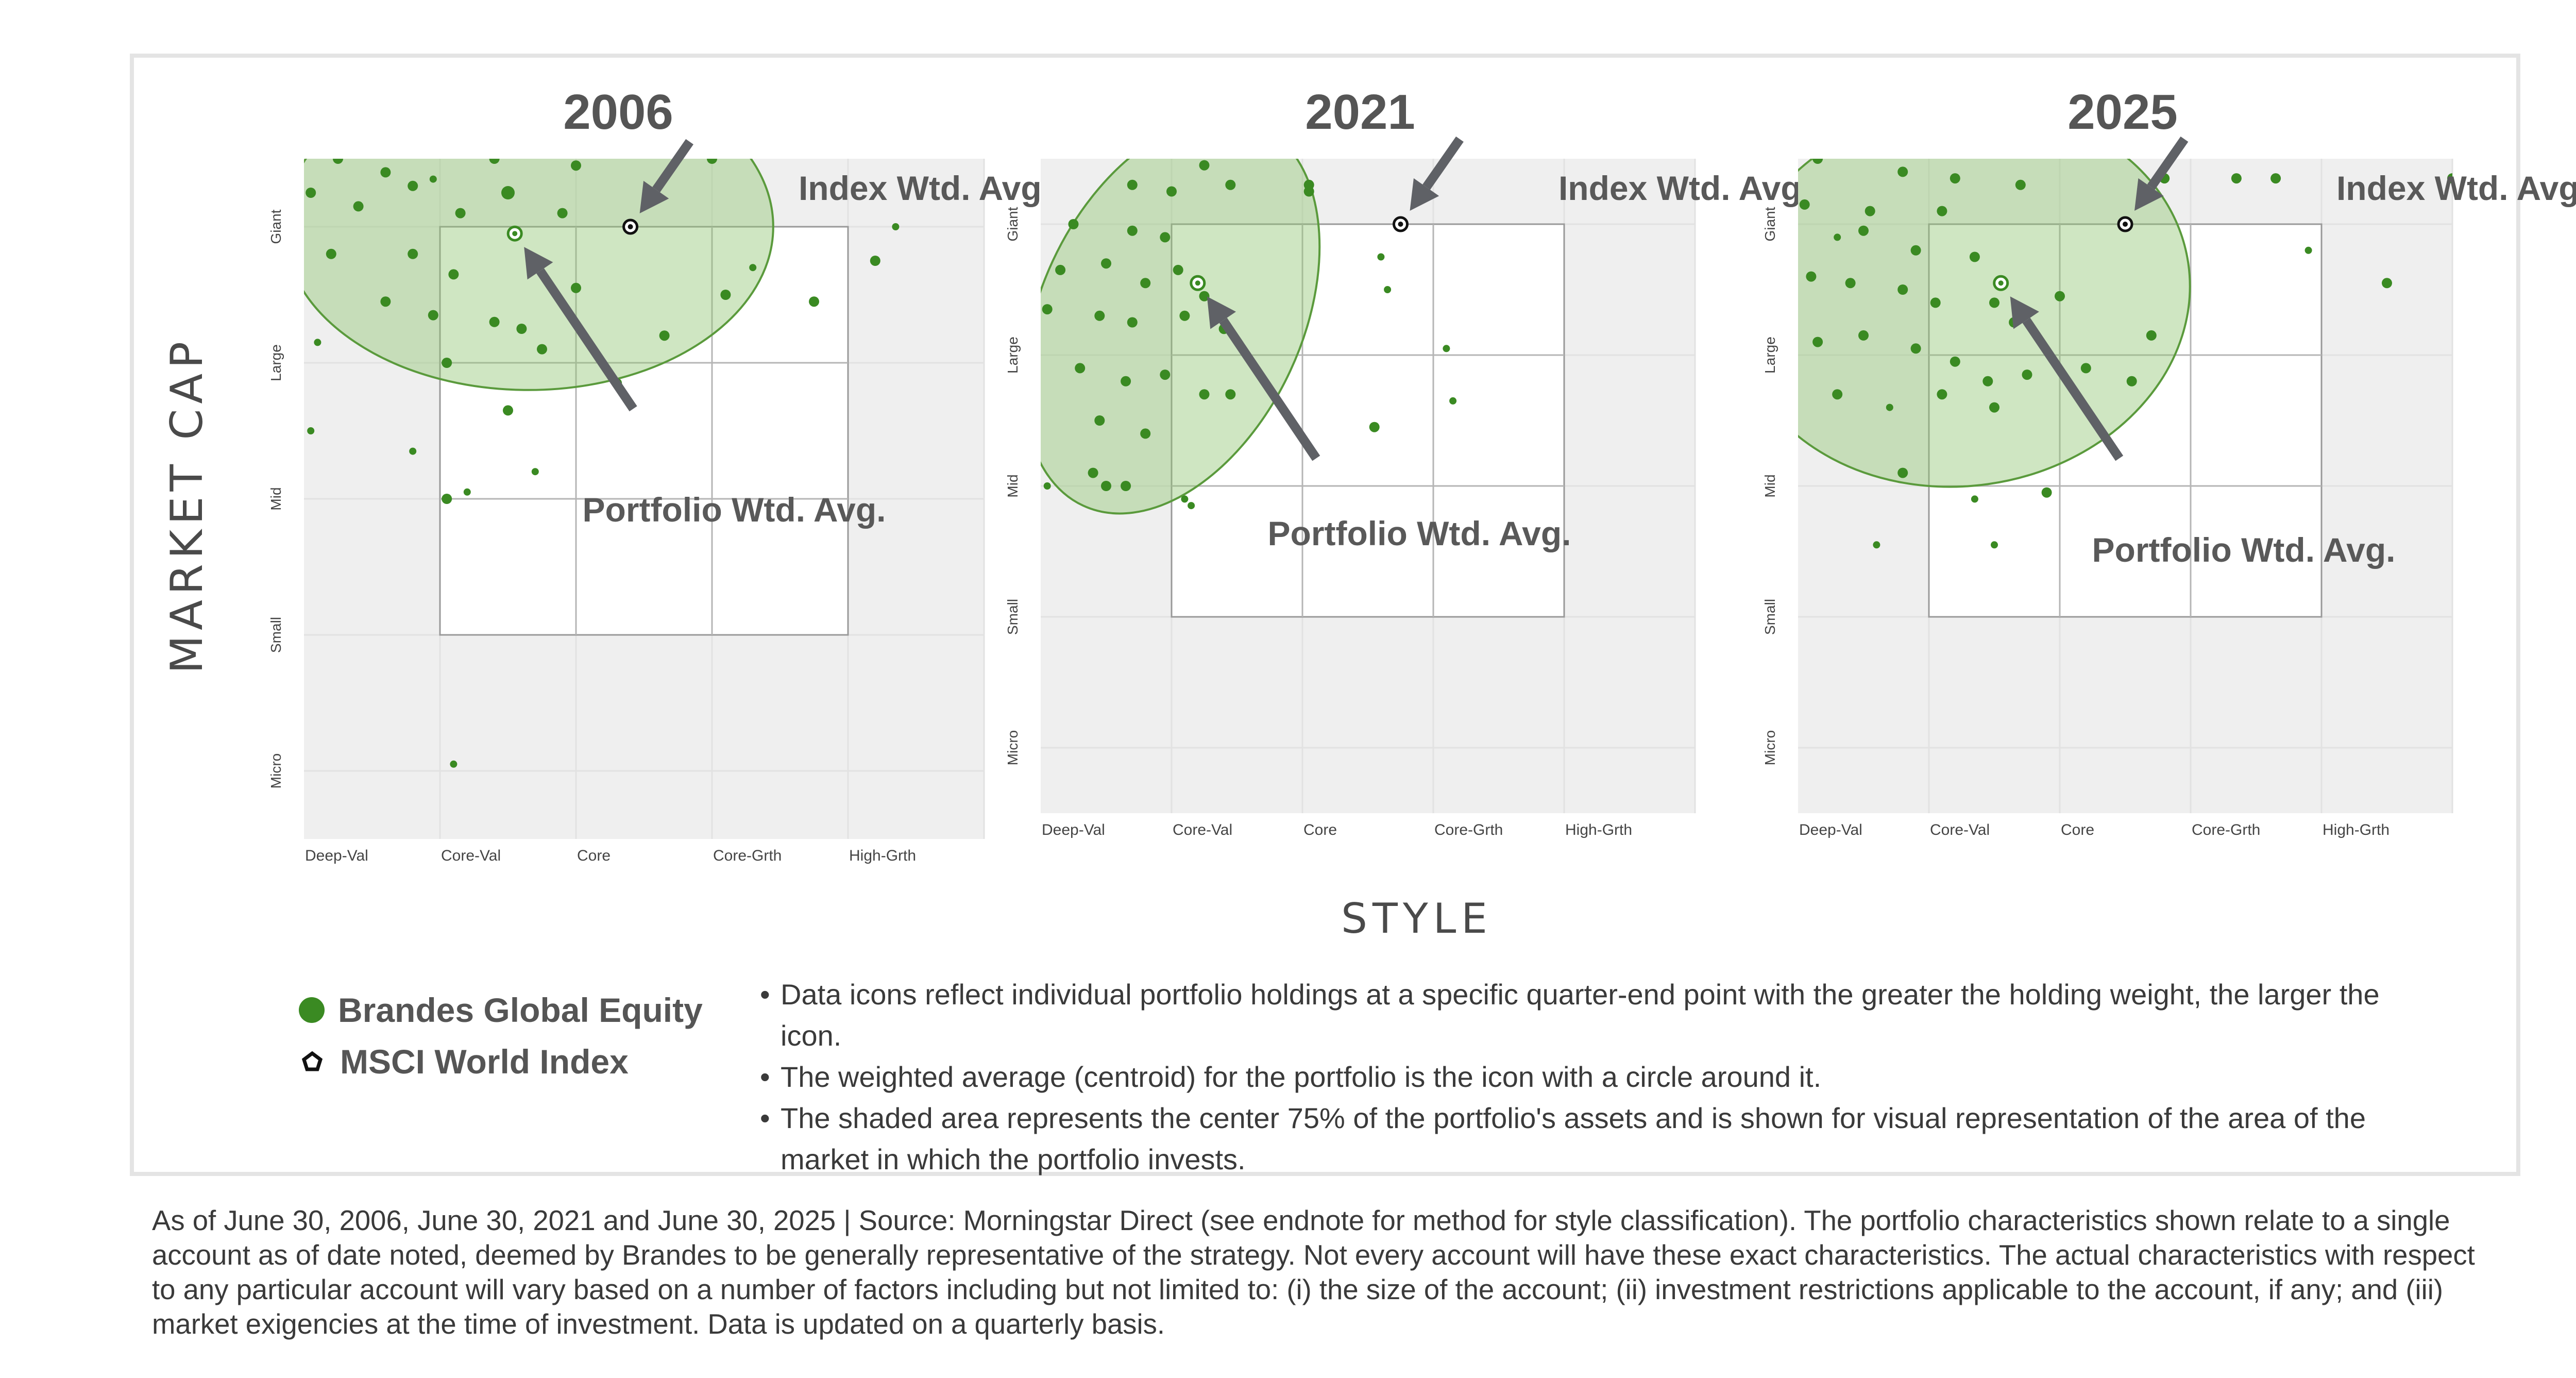 The height and width of the screenshot is (1378, 2576). What do you see at coordinates (618, 112) in the screenshot?
I see `panel-title: 2006` at bounding box center [618, 112].